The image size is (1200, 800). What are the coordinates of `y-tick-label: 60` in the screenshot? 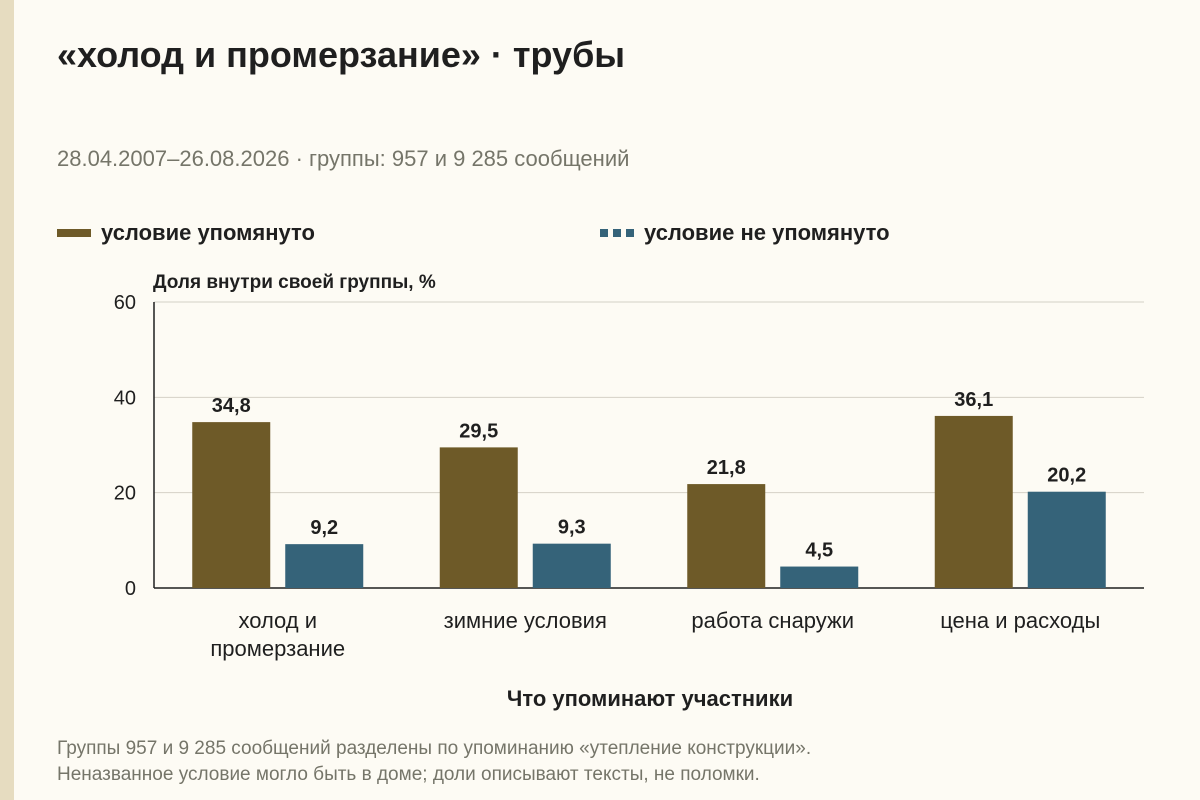 It's located at (125, 303).